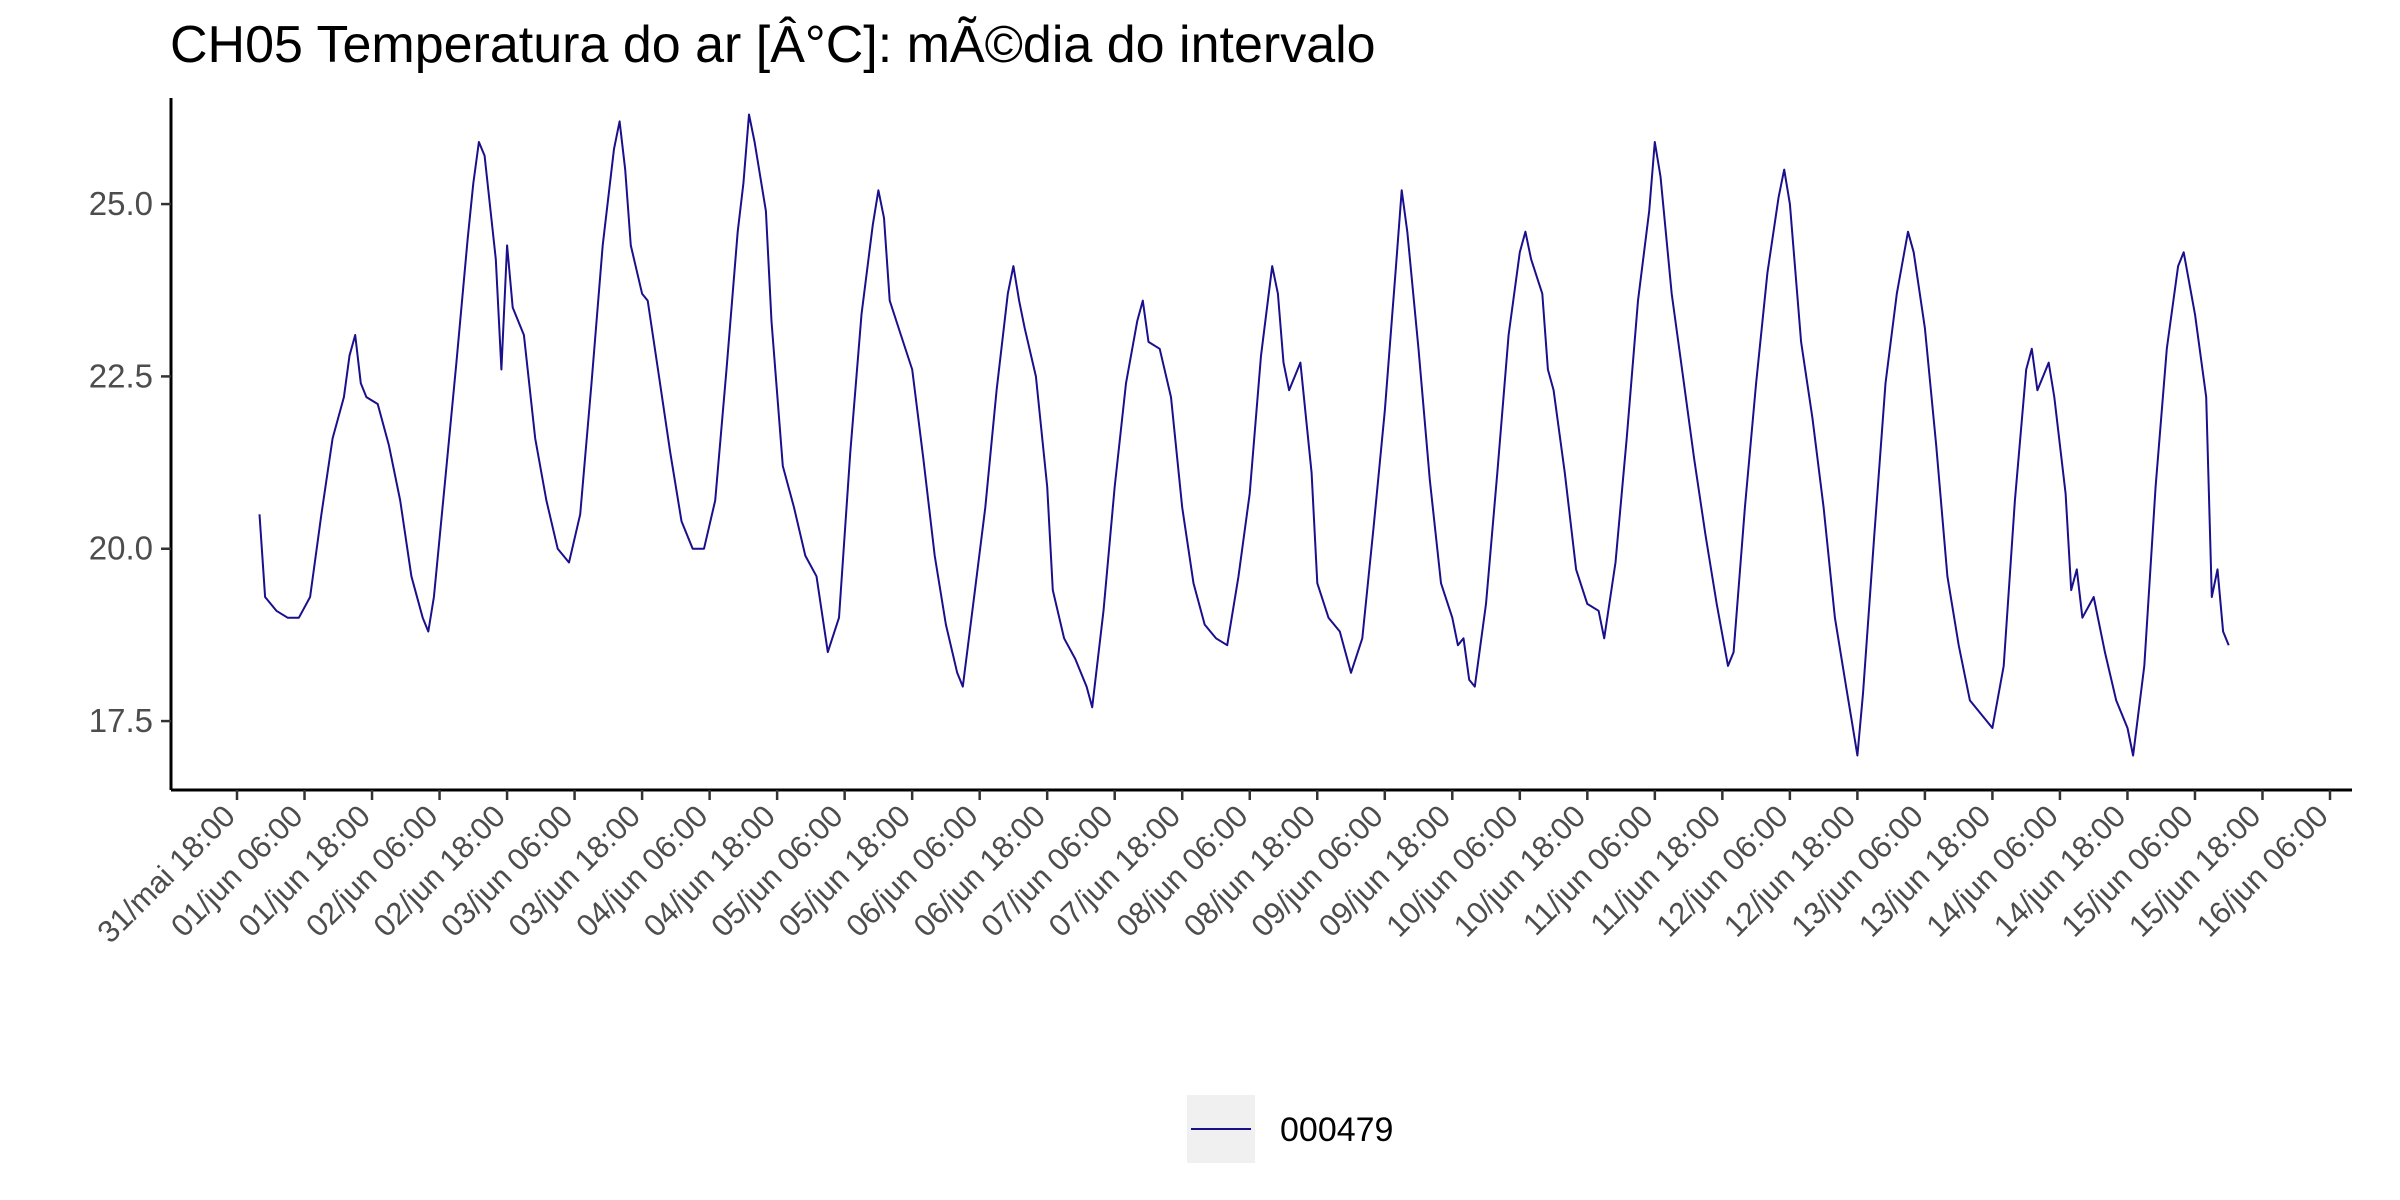  I want to click on legend: 000479, so click(1290, 1129).